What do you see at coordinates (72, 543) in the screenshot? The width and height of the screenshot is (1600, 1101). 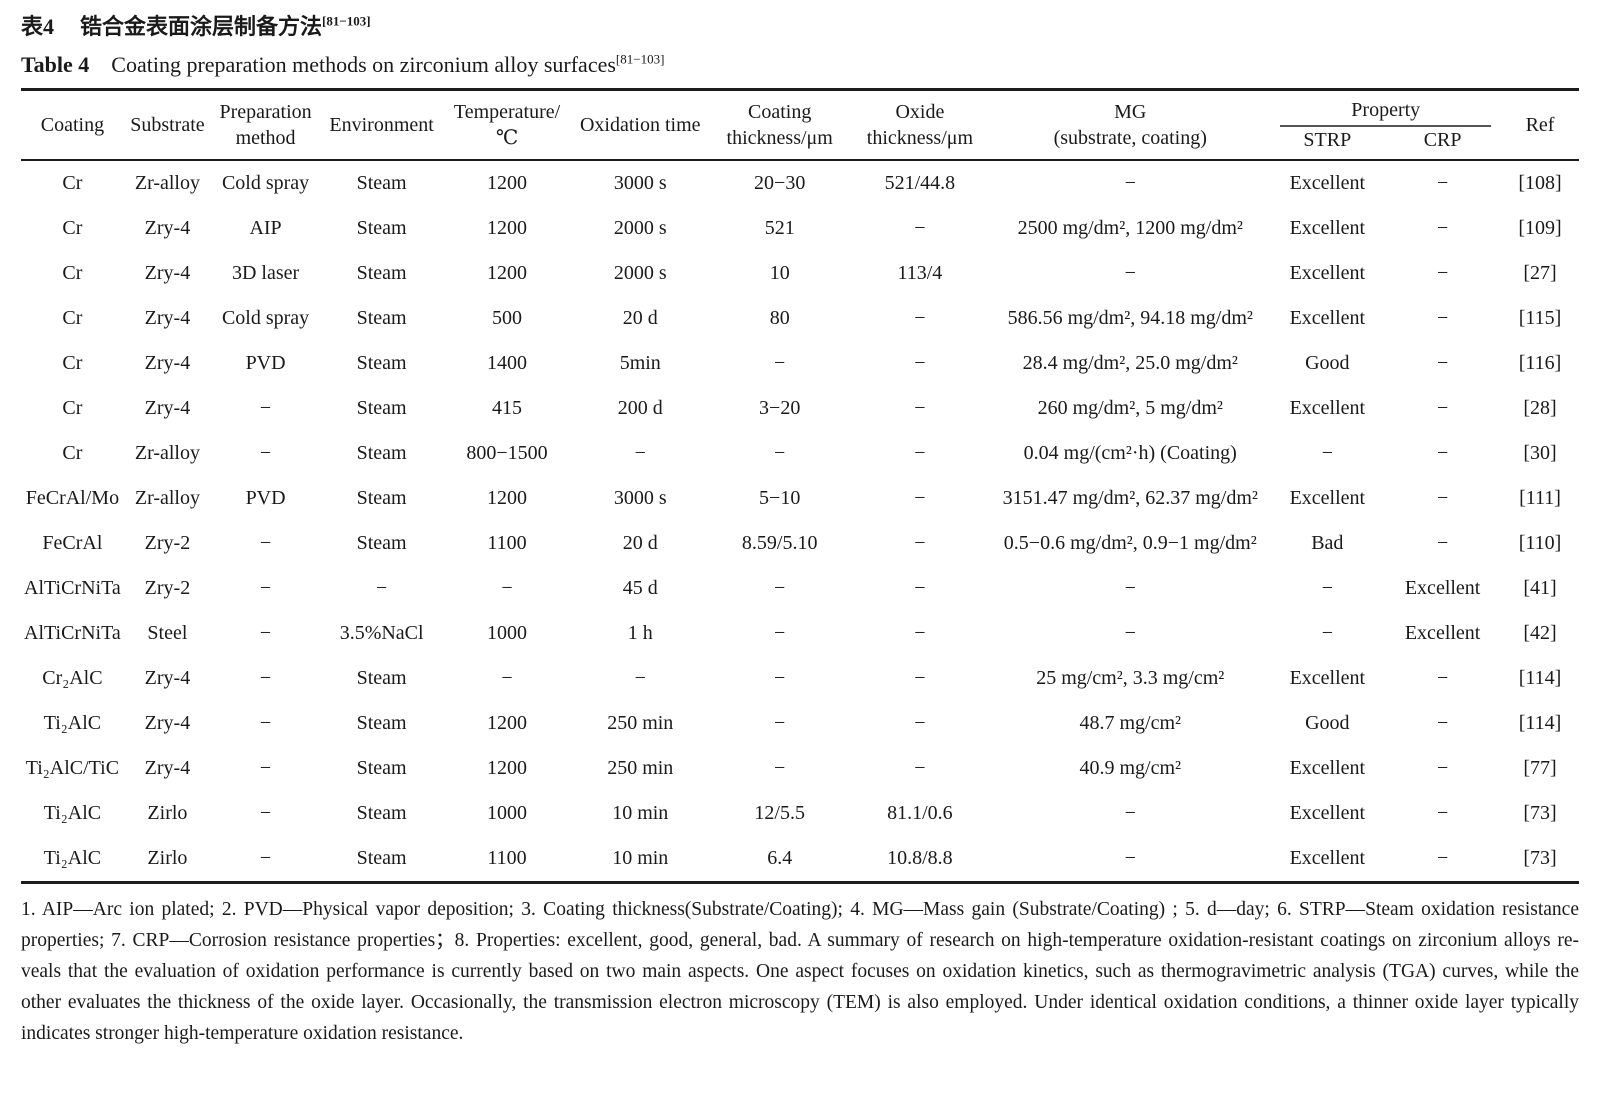 I see `table-cell: FeCrAl` at bounding box center [72, 543].